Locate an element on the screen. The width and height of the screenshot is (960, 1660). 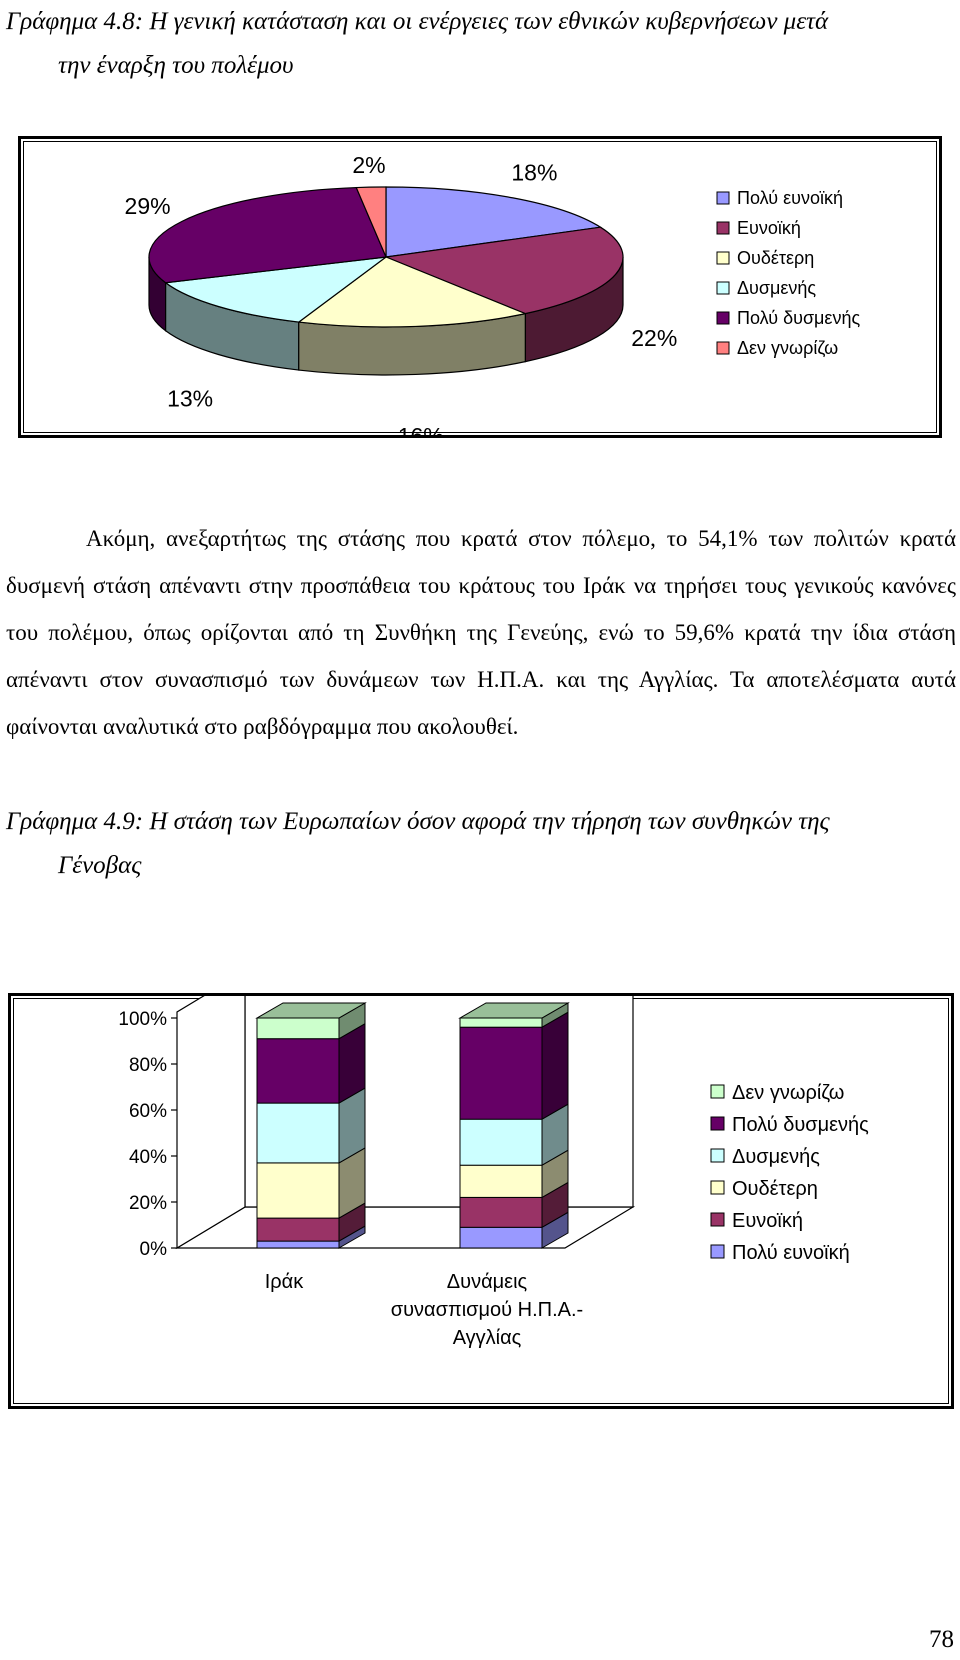
pie-legend-label: Δυσμενής is located at coordinates (776, 288).